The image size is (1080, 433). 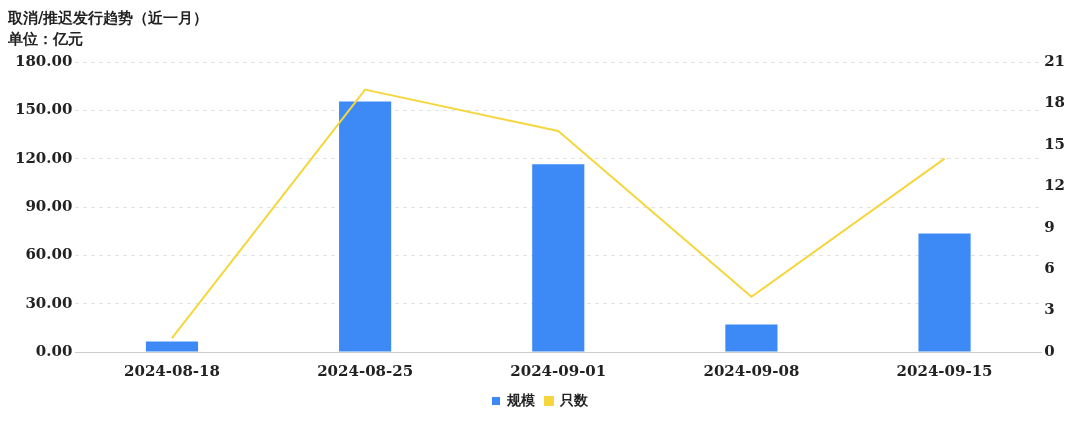 I want to click on x-tick-label: 2024-09-15, so click(x=944, y=370).